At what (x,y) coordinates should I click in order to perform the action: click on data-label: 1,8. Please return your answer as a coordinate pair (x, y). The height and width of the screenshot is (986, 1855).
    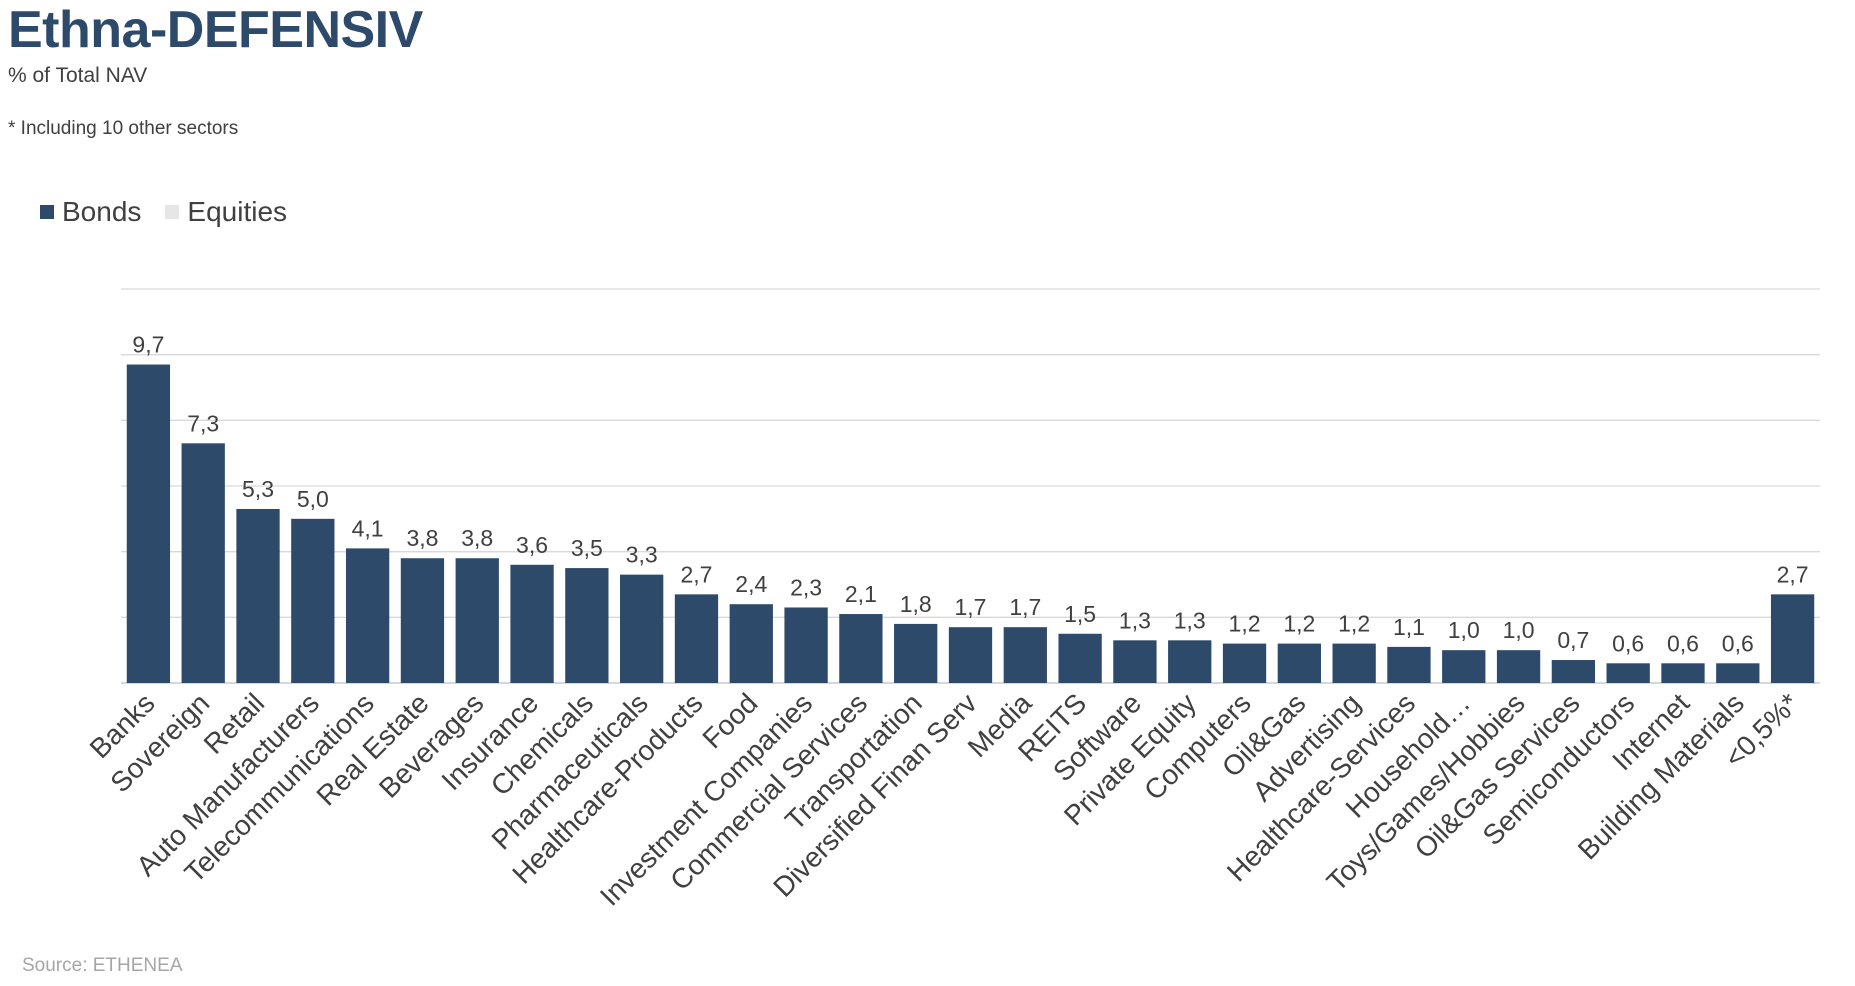
    Looking at the image, I should click on (916, 604).